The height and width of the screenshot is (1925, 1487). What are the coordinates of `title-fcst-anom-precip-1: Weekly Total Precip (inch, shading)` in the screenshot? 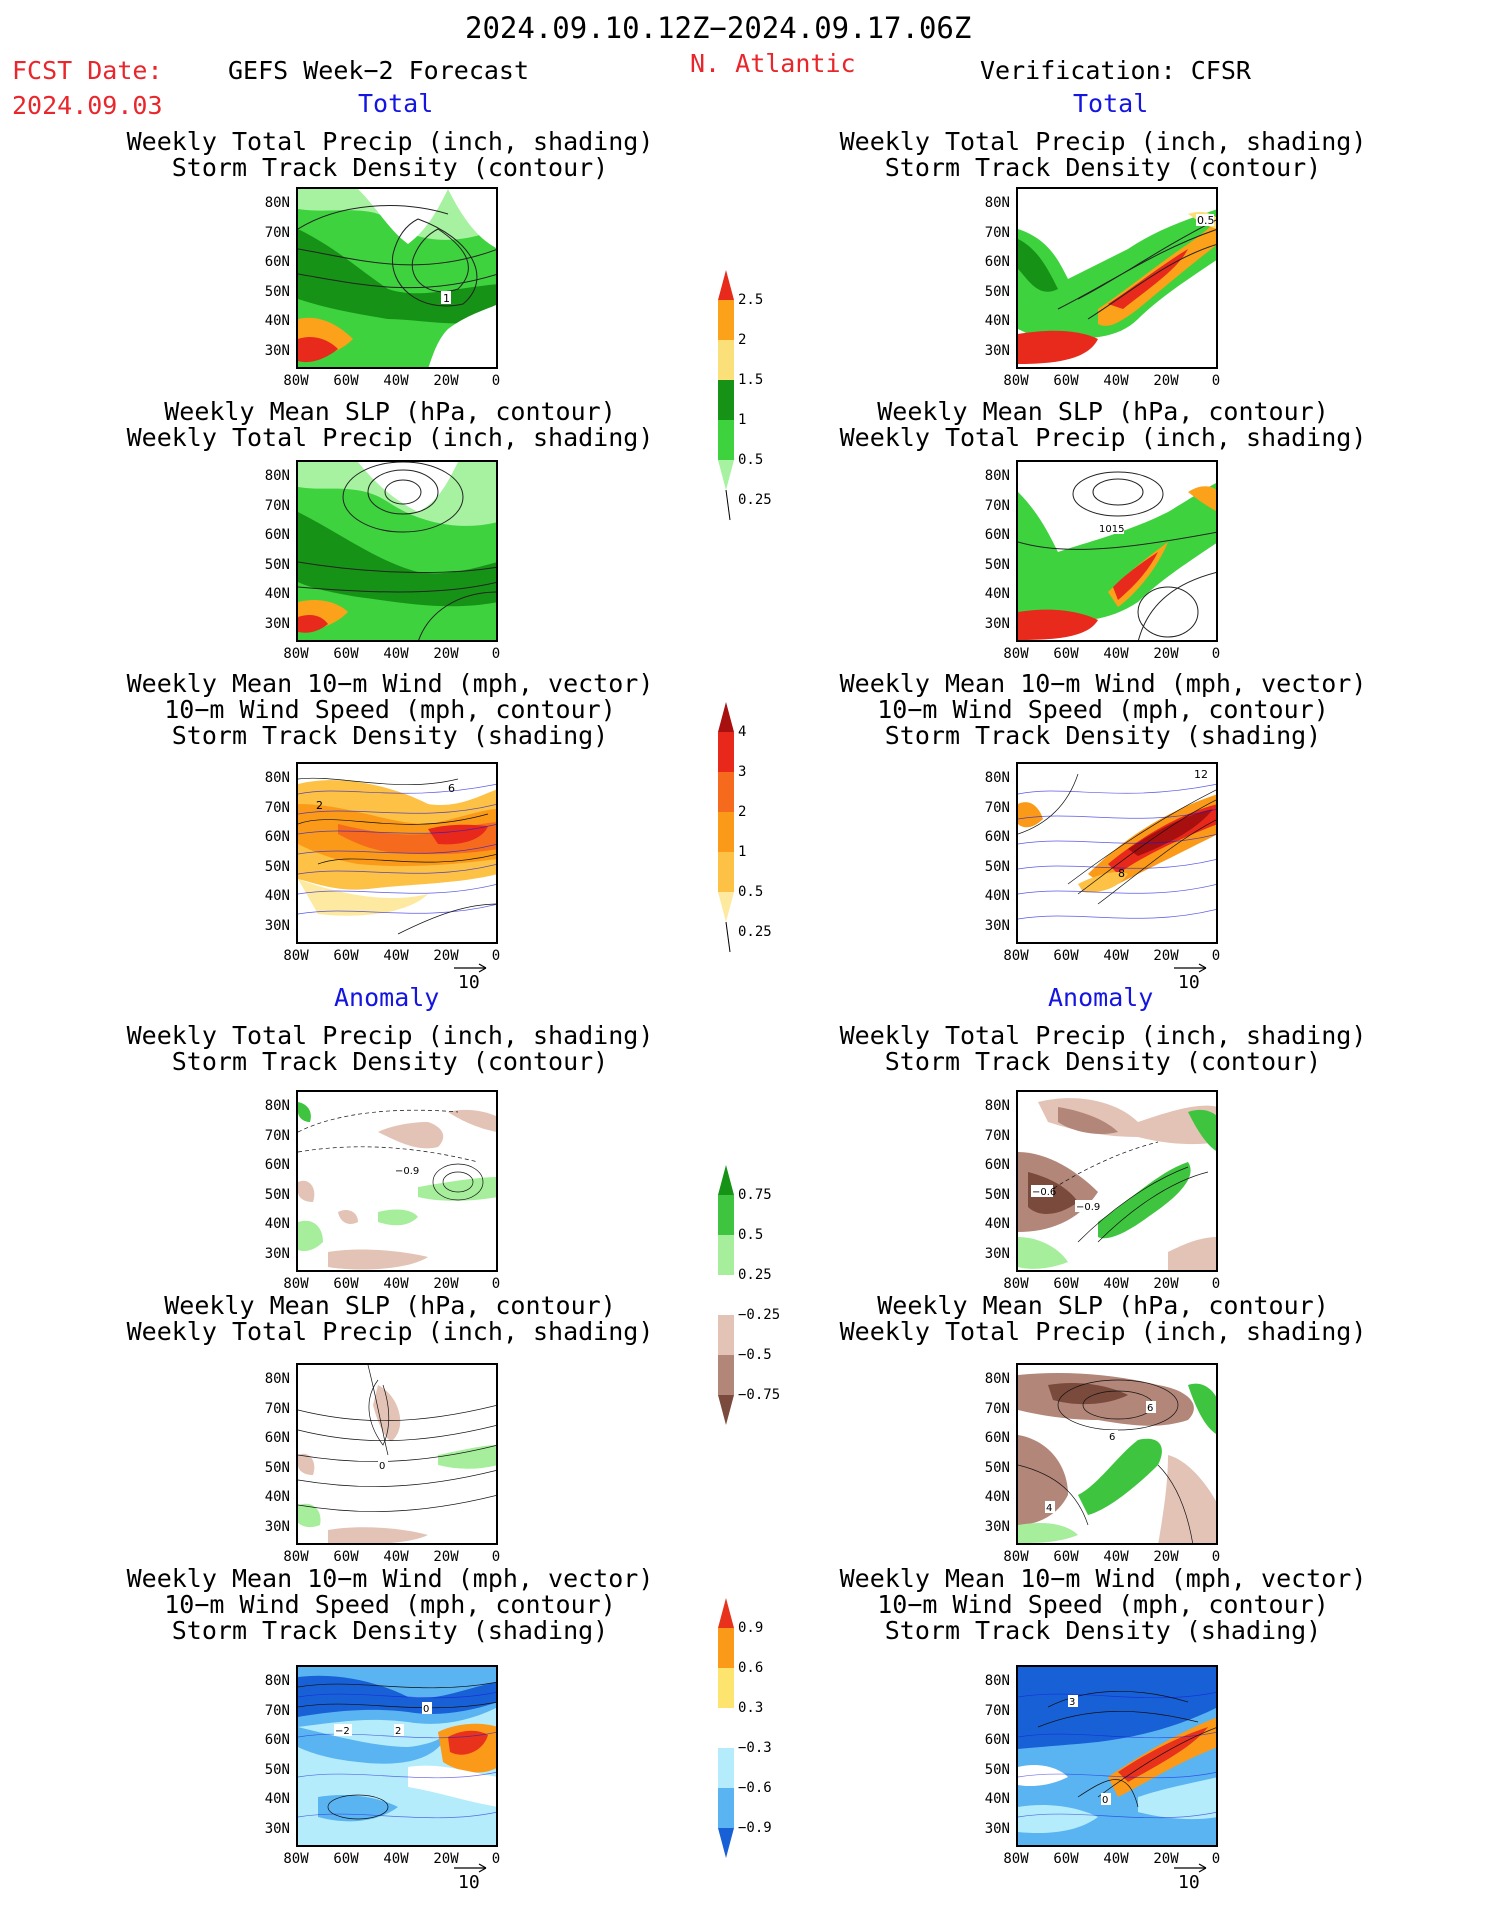 It's located at (390, 1035).